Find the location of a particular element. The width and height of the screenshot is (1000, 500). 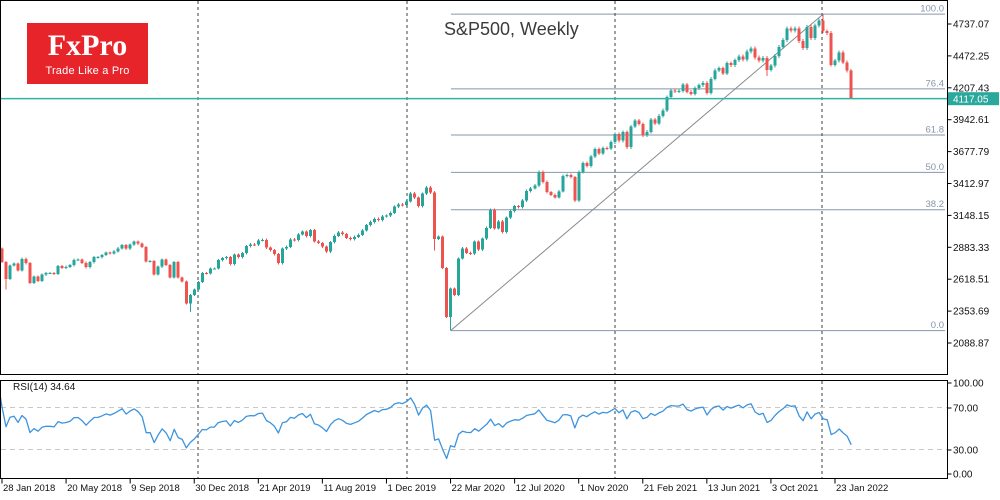

fib-level-label: 76.4 is located at coordinates (935, 83).